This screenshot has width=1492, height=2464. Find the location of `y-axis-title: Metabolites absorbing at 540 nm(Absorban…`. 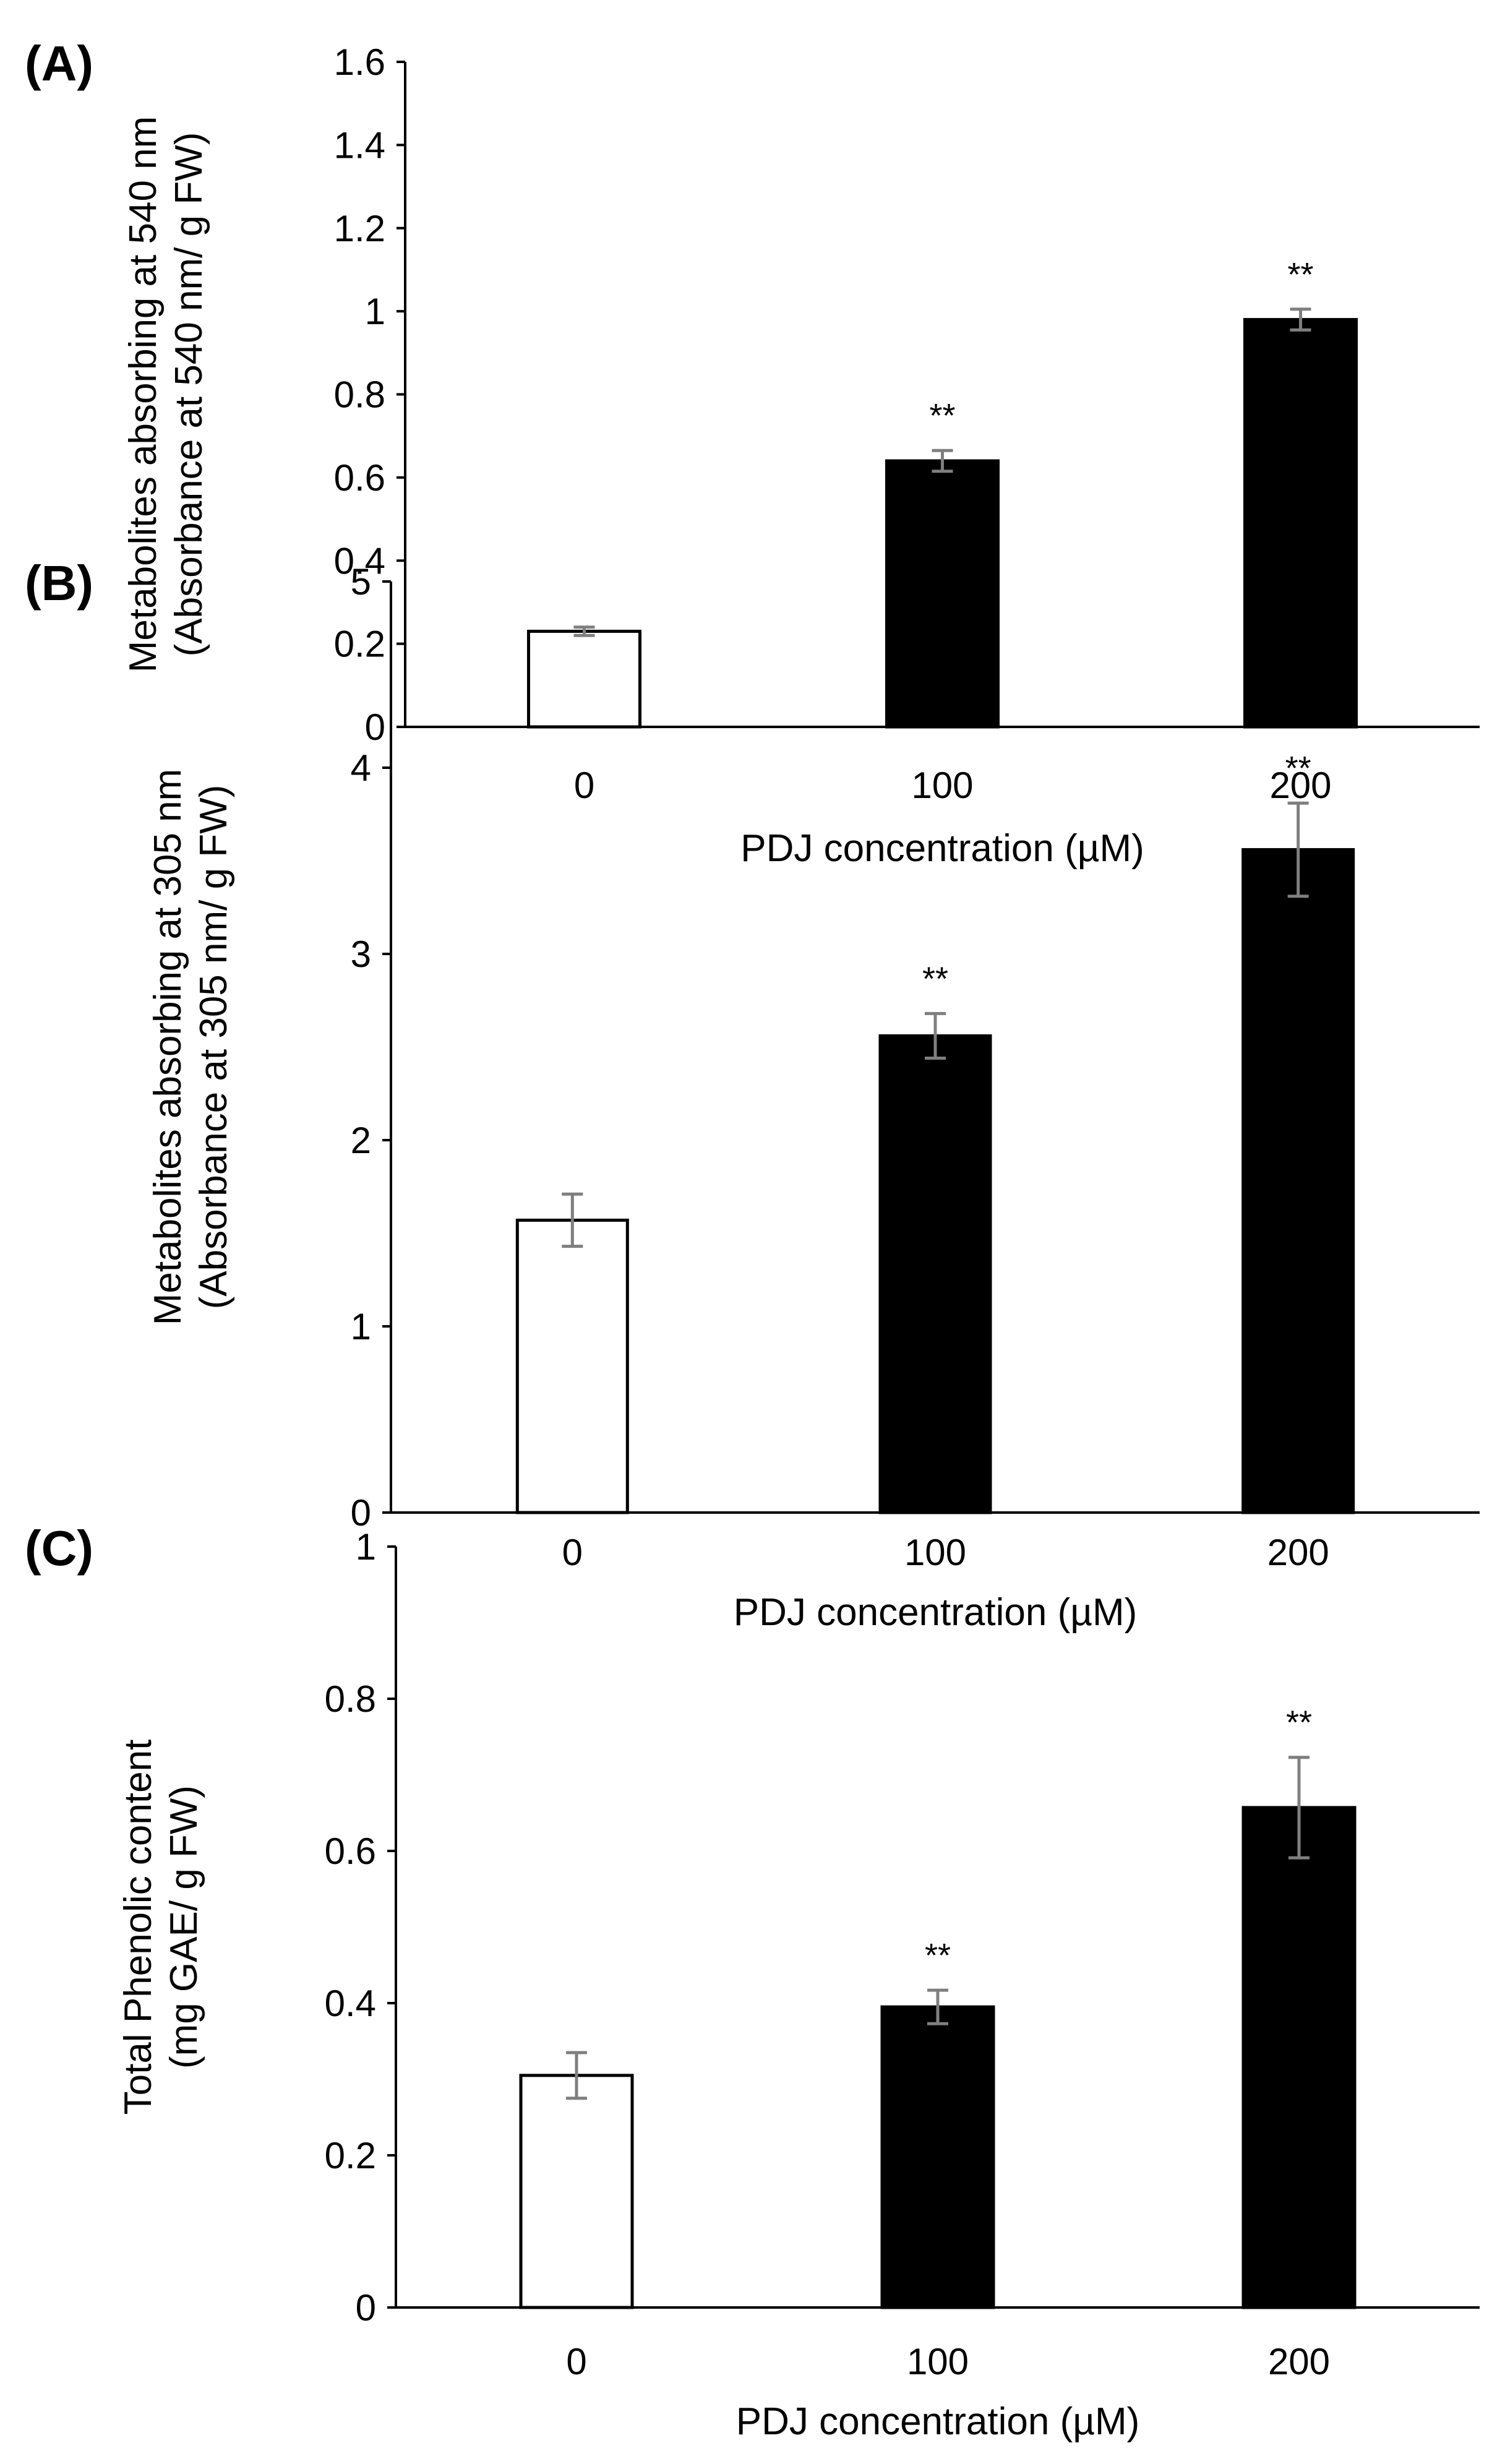

y-axis-title: Metabolites absorbing at 540 nm(Absorban… is located at coordinates (166, 394).